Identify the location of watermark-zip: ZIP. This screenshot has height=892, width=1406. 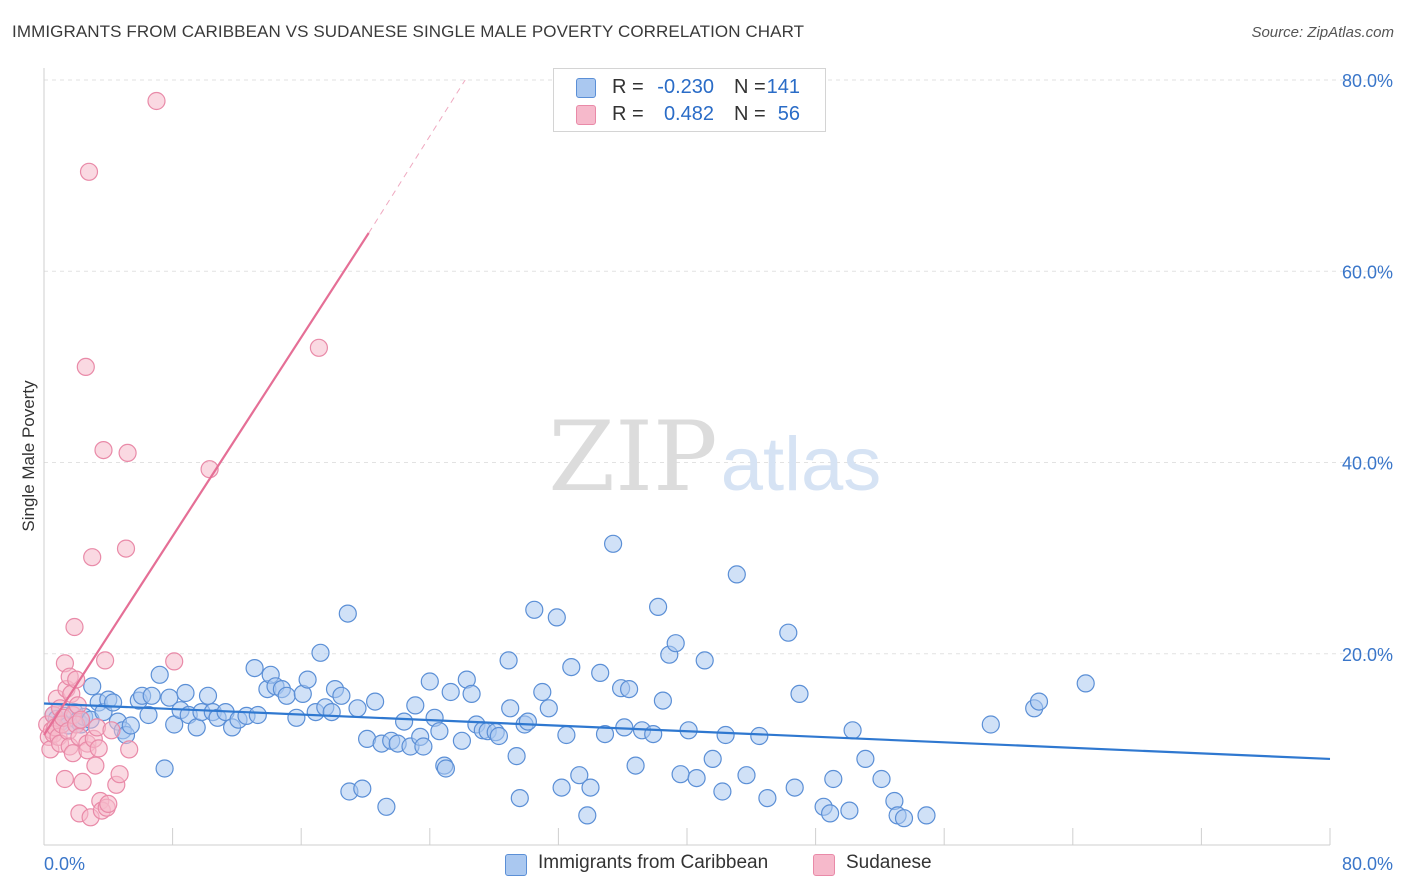
(632, 457).